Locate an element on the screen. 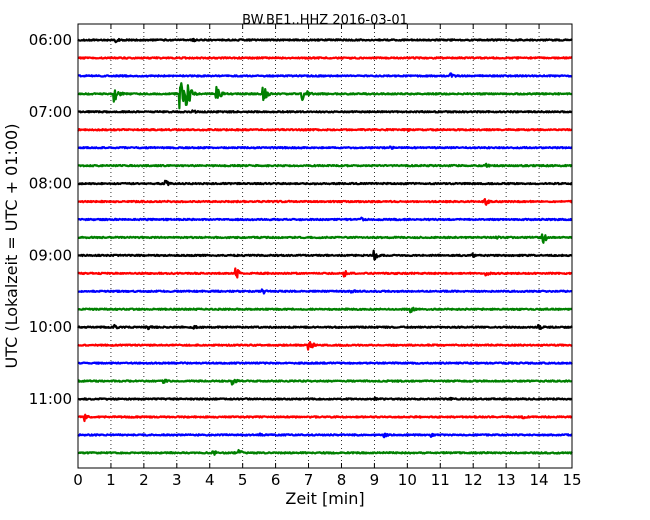 The image size is (650, 520). y-tick-label: 06:00 is located at coordinates (50, 40).